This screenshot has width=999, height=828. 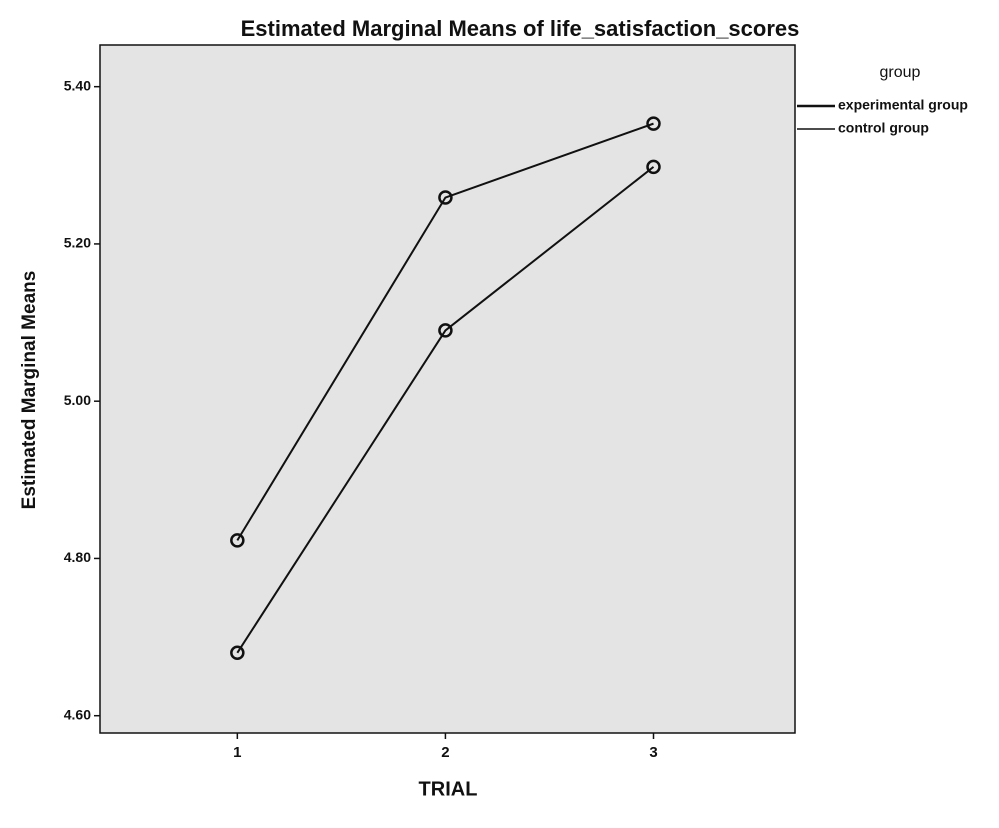 What do you see at coordinates (883, 128) in the screenshot?
I see `legend-label: control group` at bounding box center [883, 128].